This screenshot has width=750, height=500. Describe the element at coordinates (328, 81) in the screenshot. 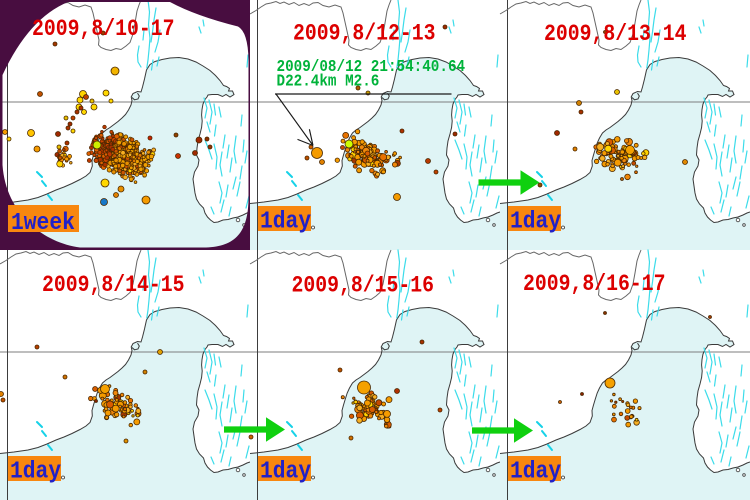

I see `svg-text: D22.4km M2.6` at that location.